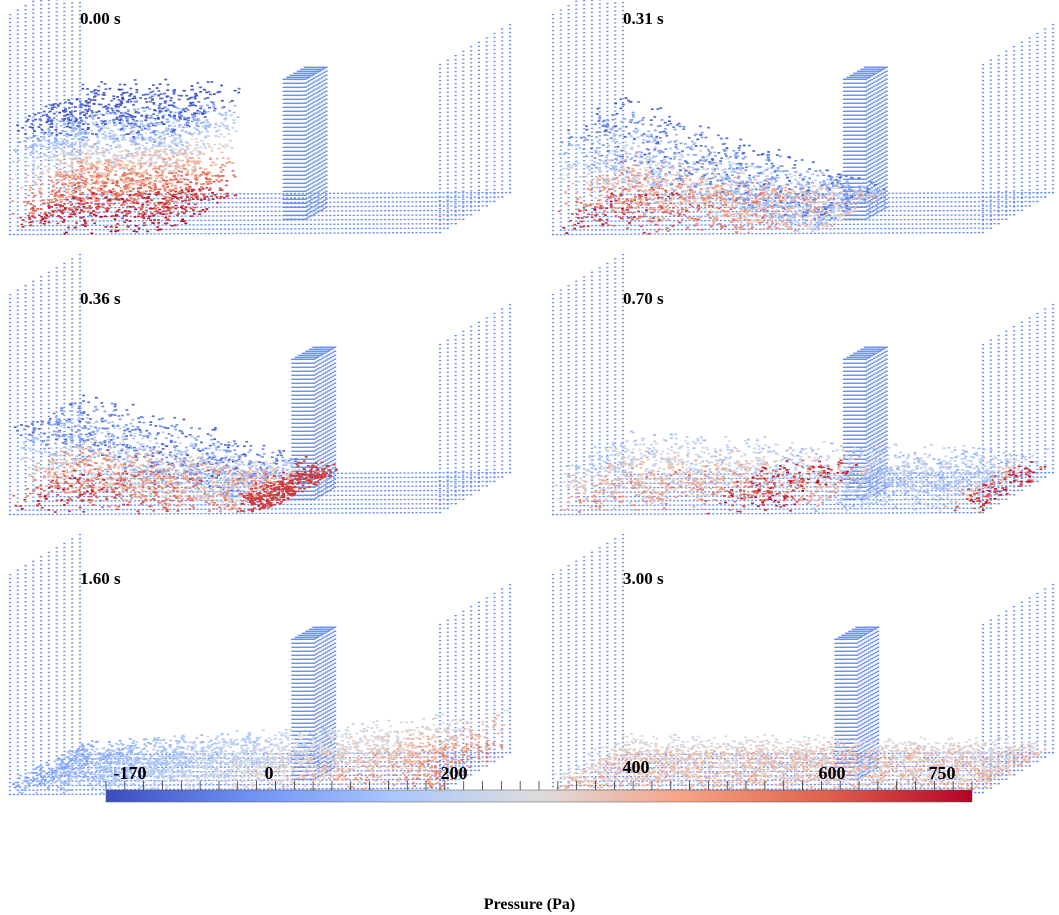  I want to click on colorbar-label-min: -170, so click(130, 773).